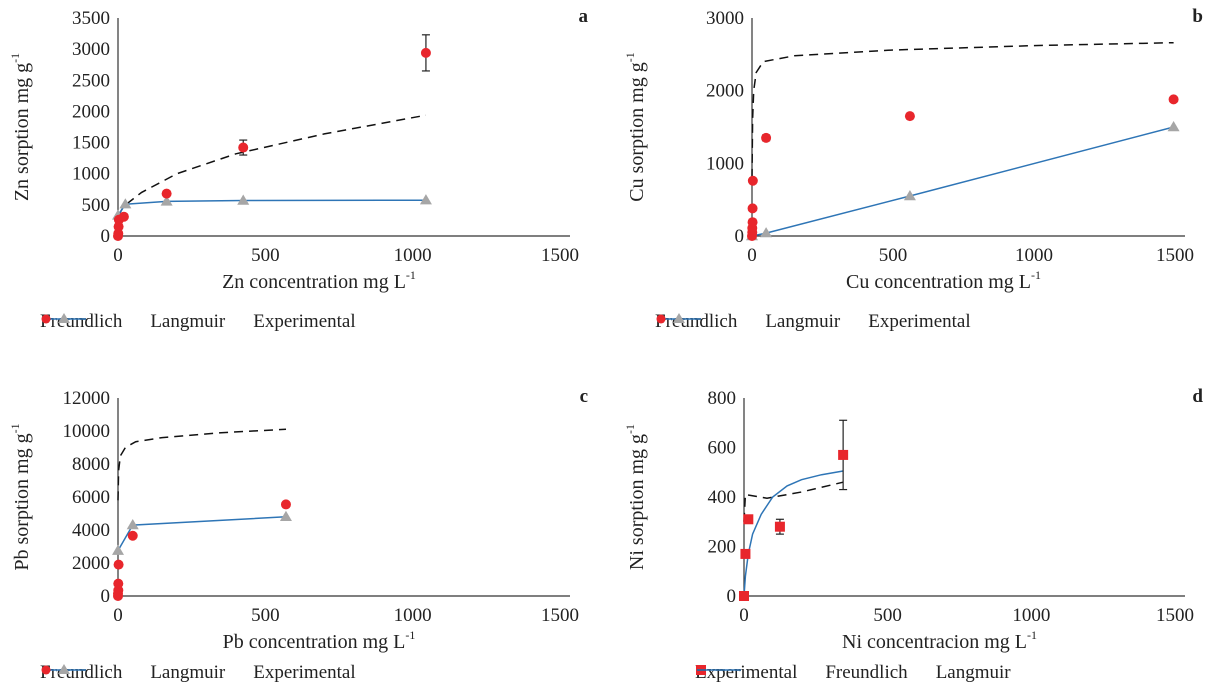  I want to click on y-axis-label: Cu sorption mg g-1, so click(635, 126).